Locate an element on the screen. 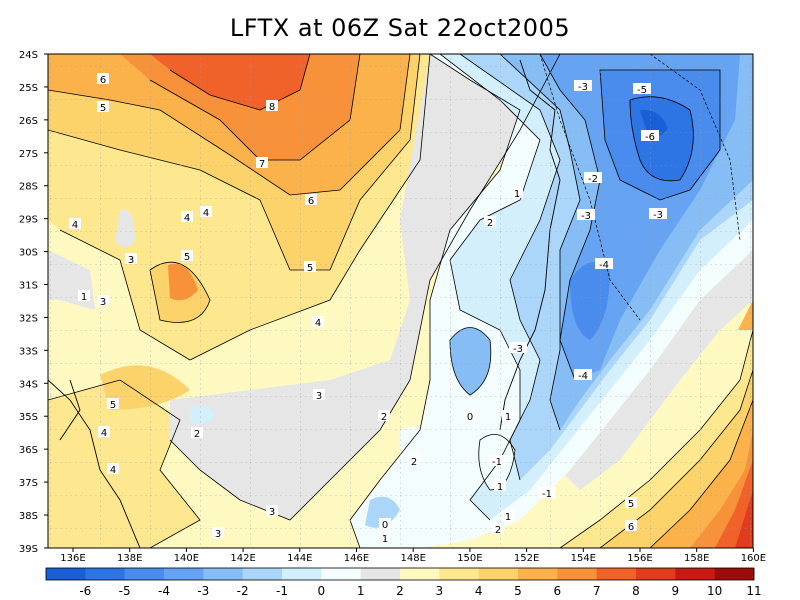  colorbar-label: 7 is located at coordinates (597, 591).